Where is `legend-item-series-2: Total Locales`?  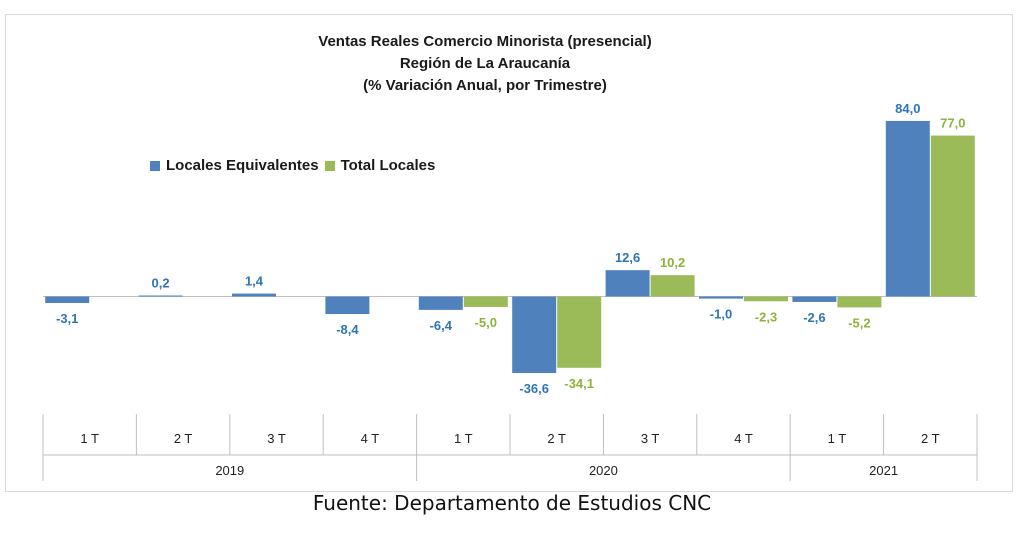
legend-item-series-2: Total Locales is located at coordinates (380, 165).